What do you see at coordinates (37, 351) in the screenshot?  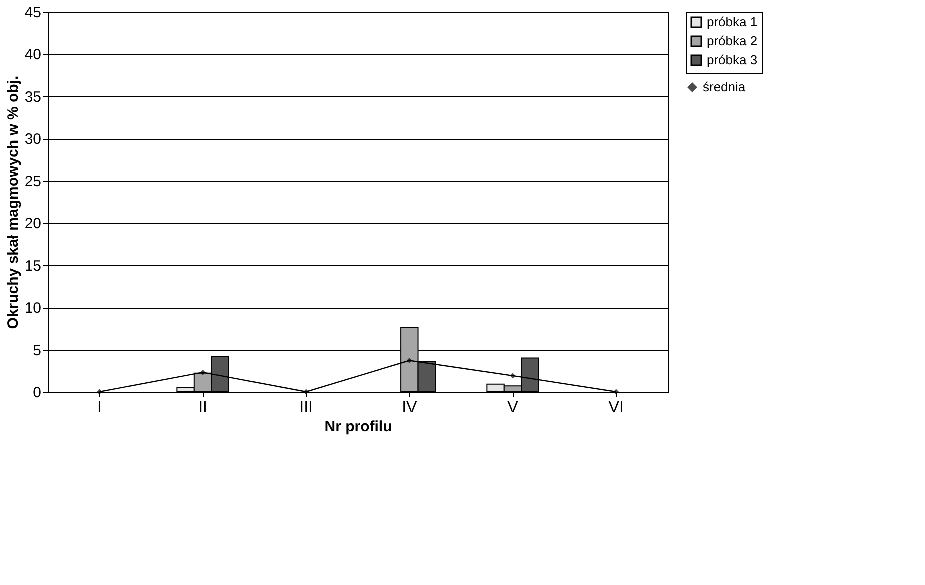 I see `y-tick-label: 5` at bounding box center [37, 351].